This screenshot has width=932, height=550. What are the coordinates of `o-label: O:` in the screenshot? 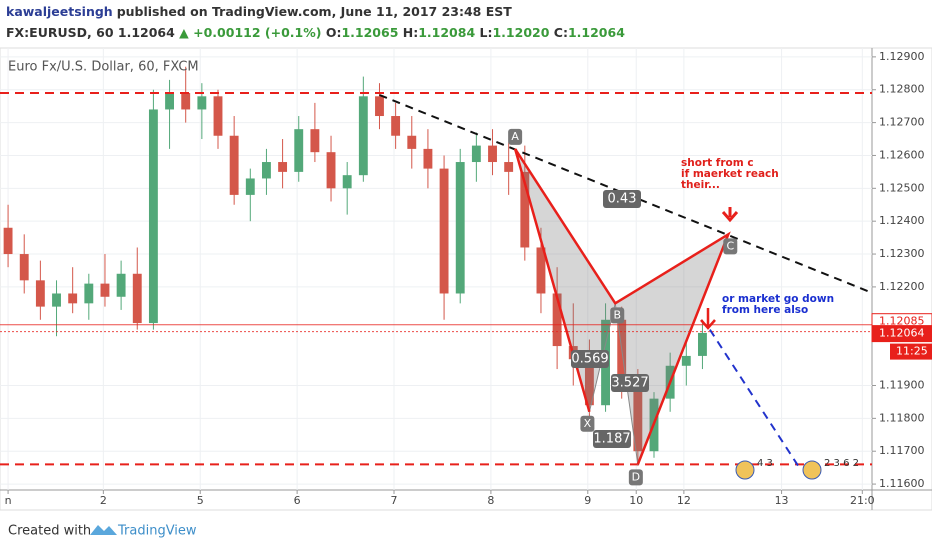 It's located at (334, 32).